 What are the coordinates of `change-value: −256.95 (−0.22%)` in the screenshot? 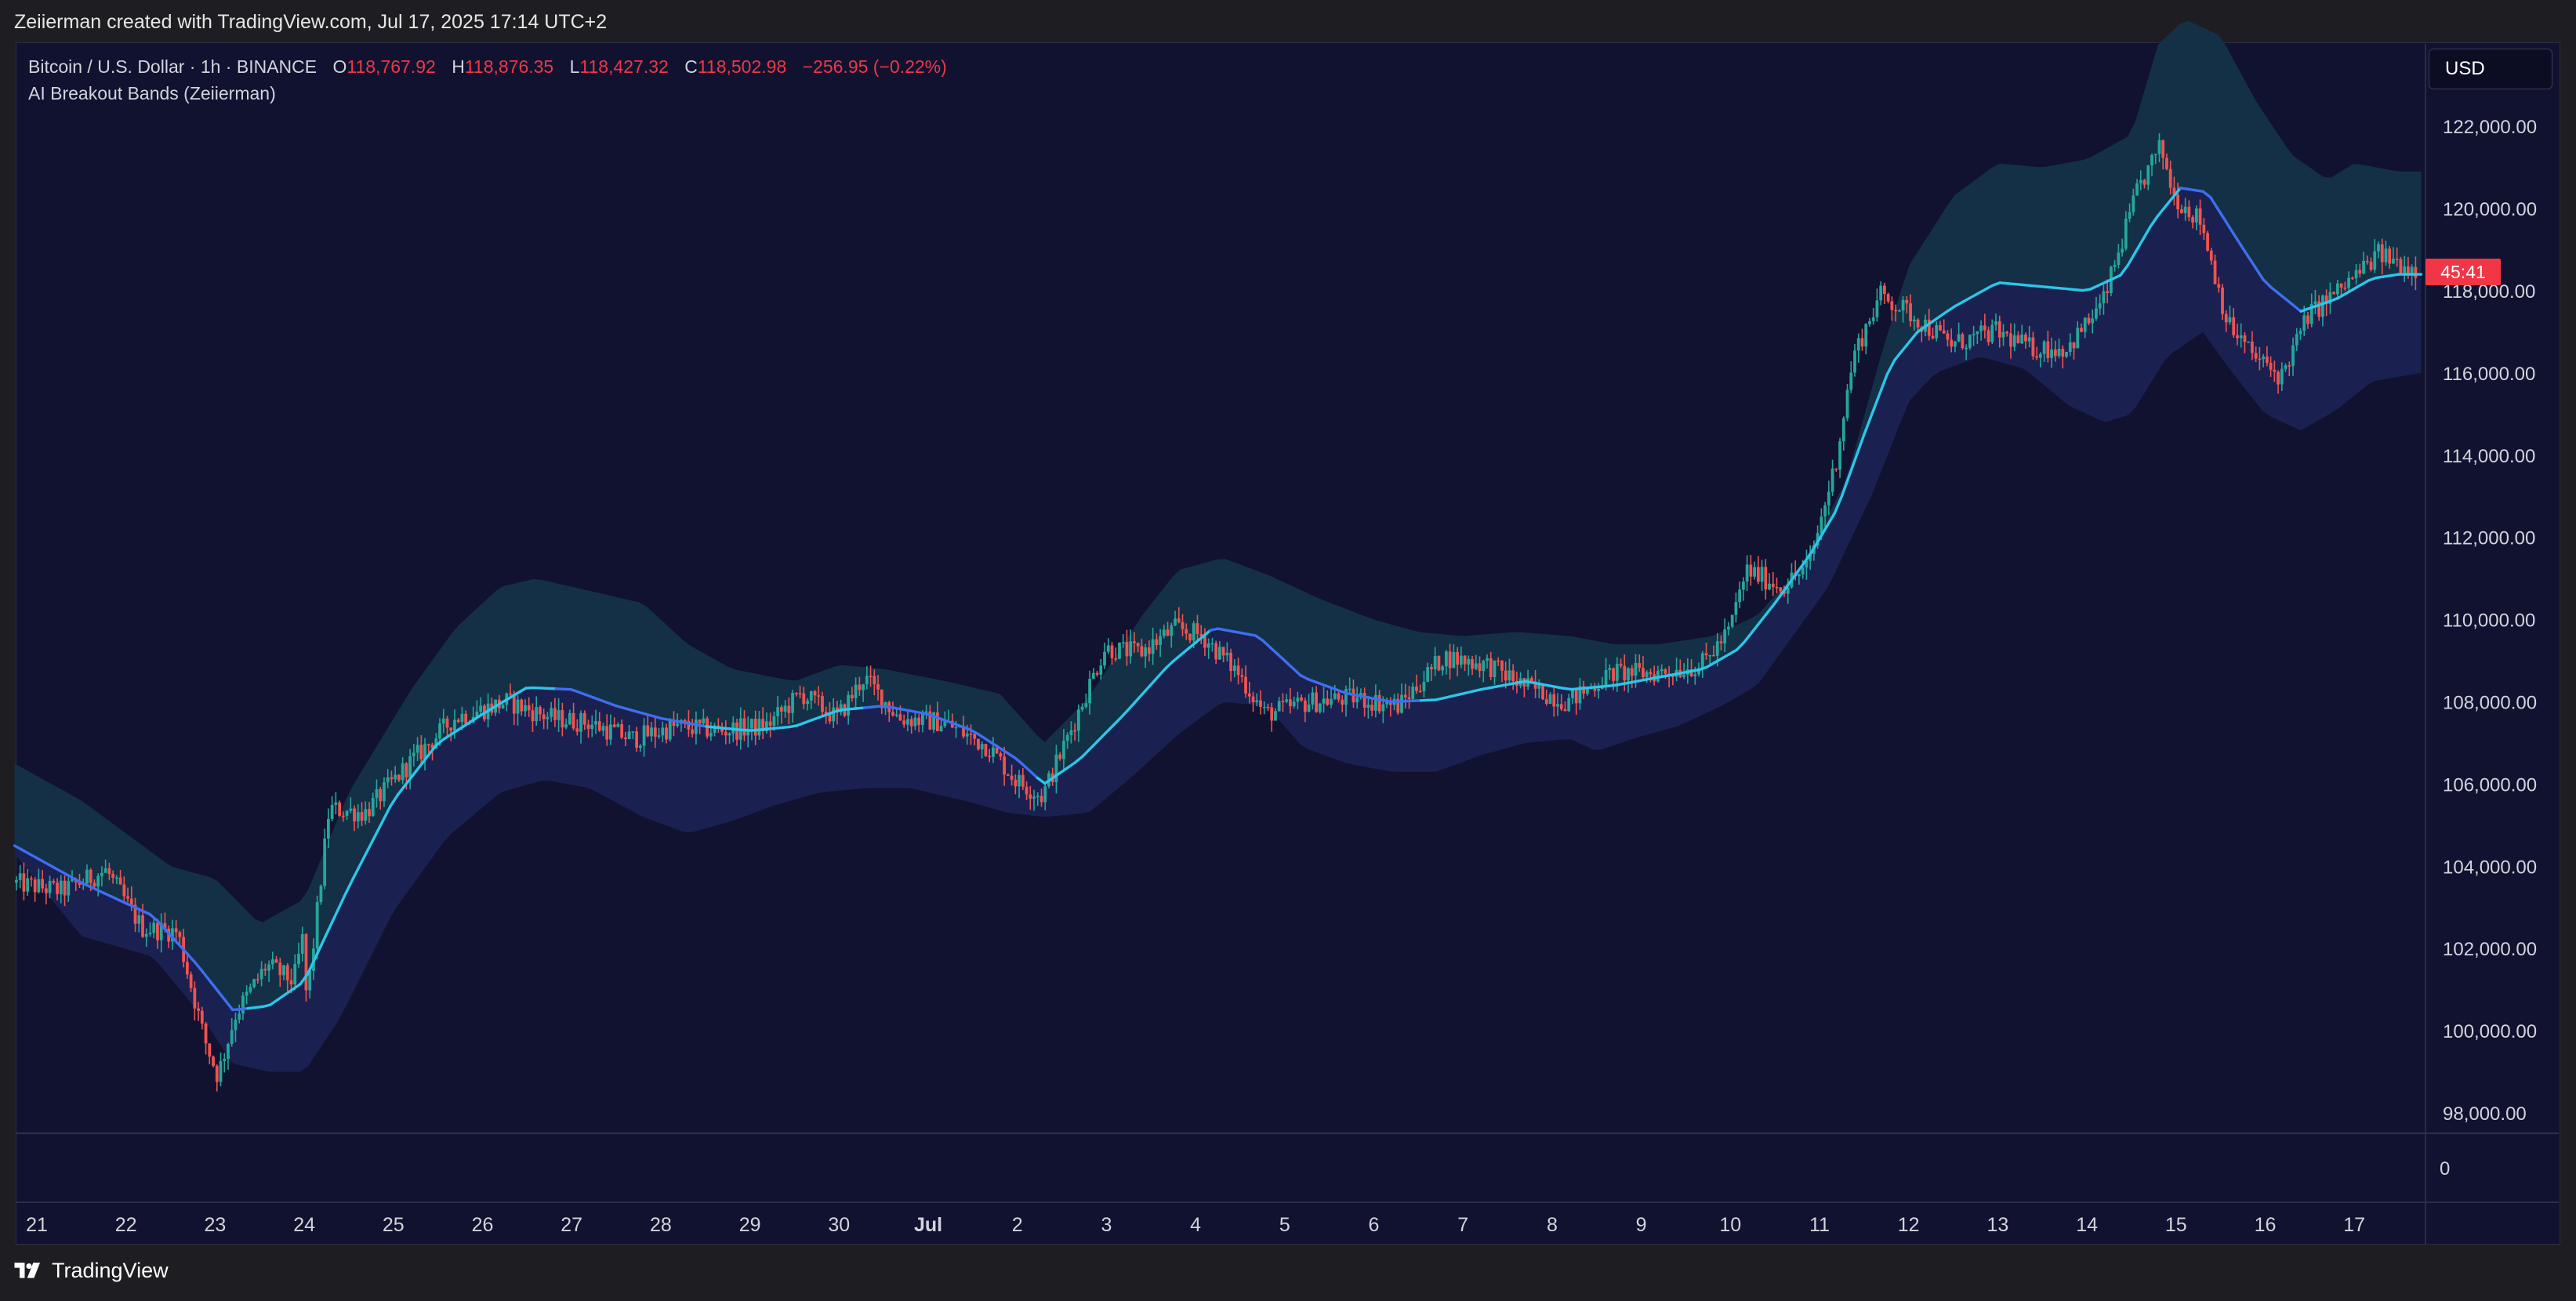 It's located at (875, 67).